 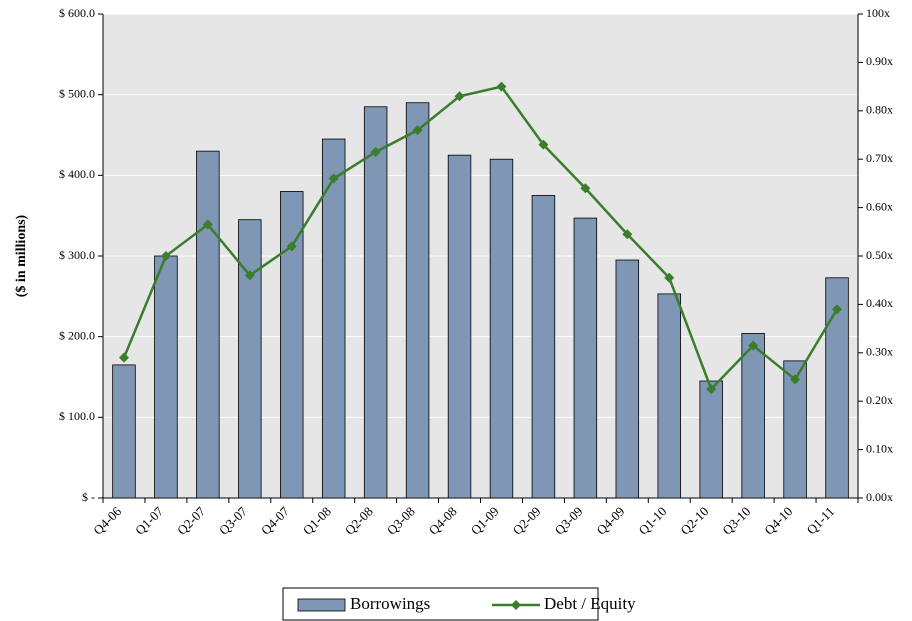 I want to click on y2-tick-label: 0.50x, so click(x=879, y=255).